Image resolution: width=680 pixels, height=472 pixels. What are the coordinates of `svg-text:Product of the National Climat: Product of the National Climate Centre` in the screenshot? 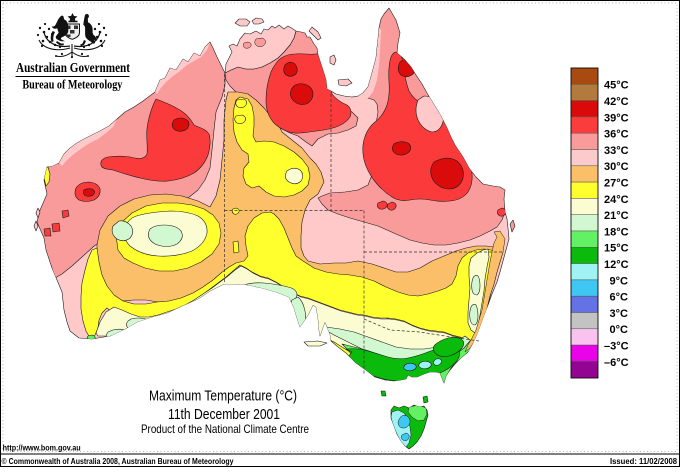 It's located at (225, 429).